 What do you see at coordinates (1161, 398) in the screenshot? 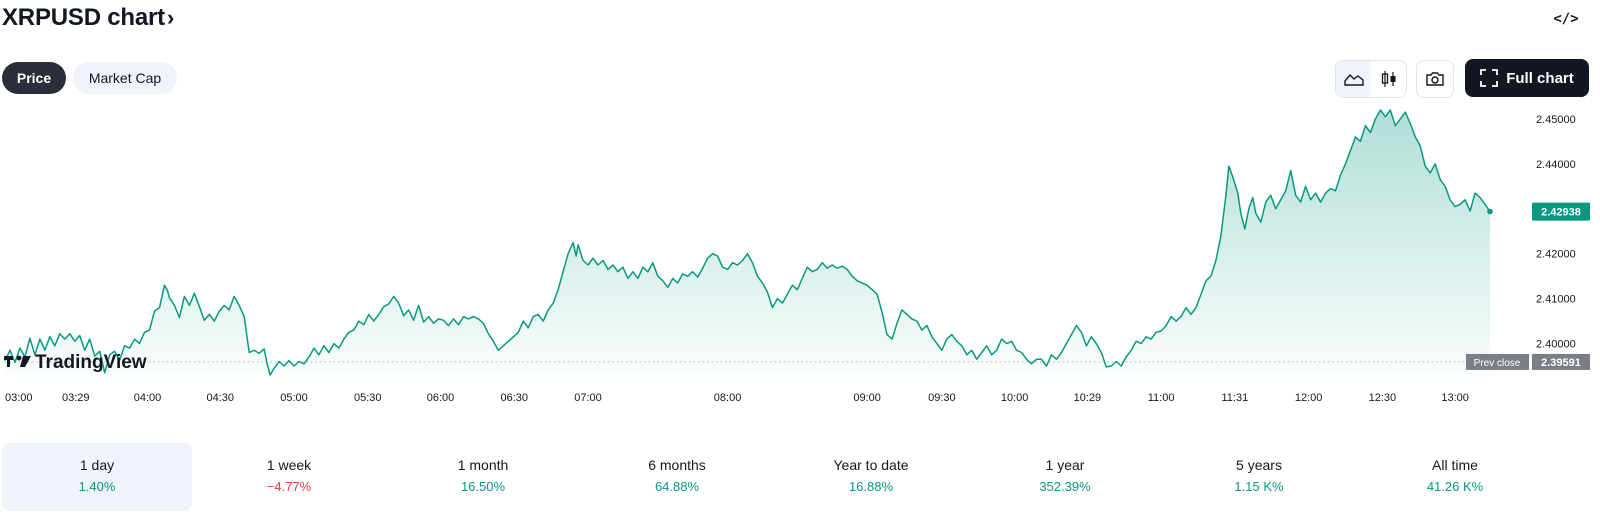
I see `x-tick-label: 11:00` at bounding box center [1161, 398].